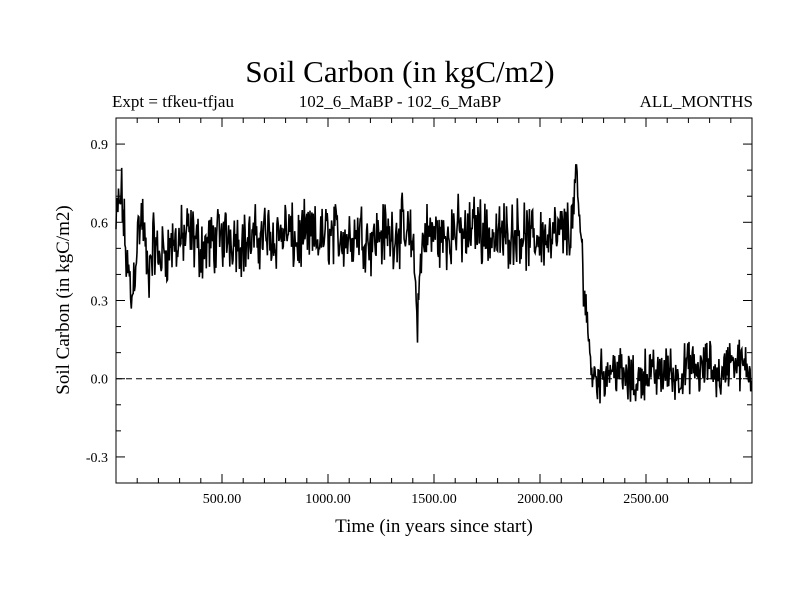 The width and height of the screenshot is (800, 600). I want to click on x-tick-label: 500.00, so click(222, 499).